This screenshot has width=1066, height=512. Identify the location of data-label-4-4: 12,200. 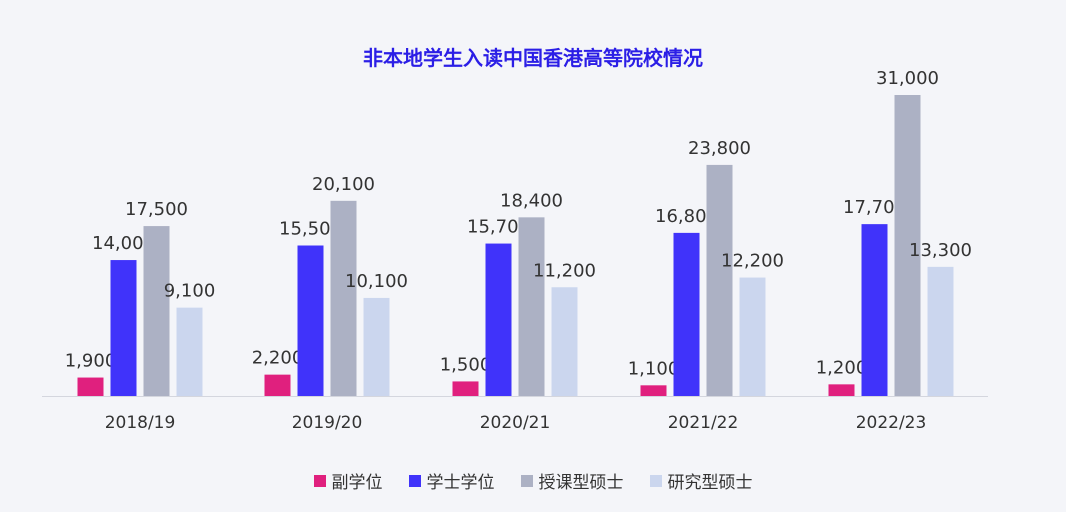
(752, 261).